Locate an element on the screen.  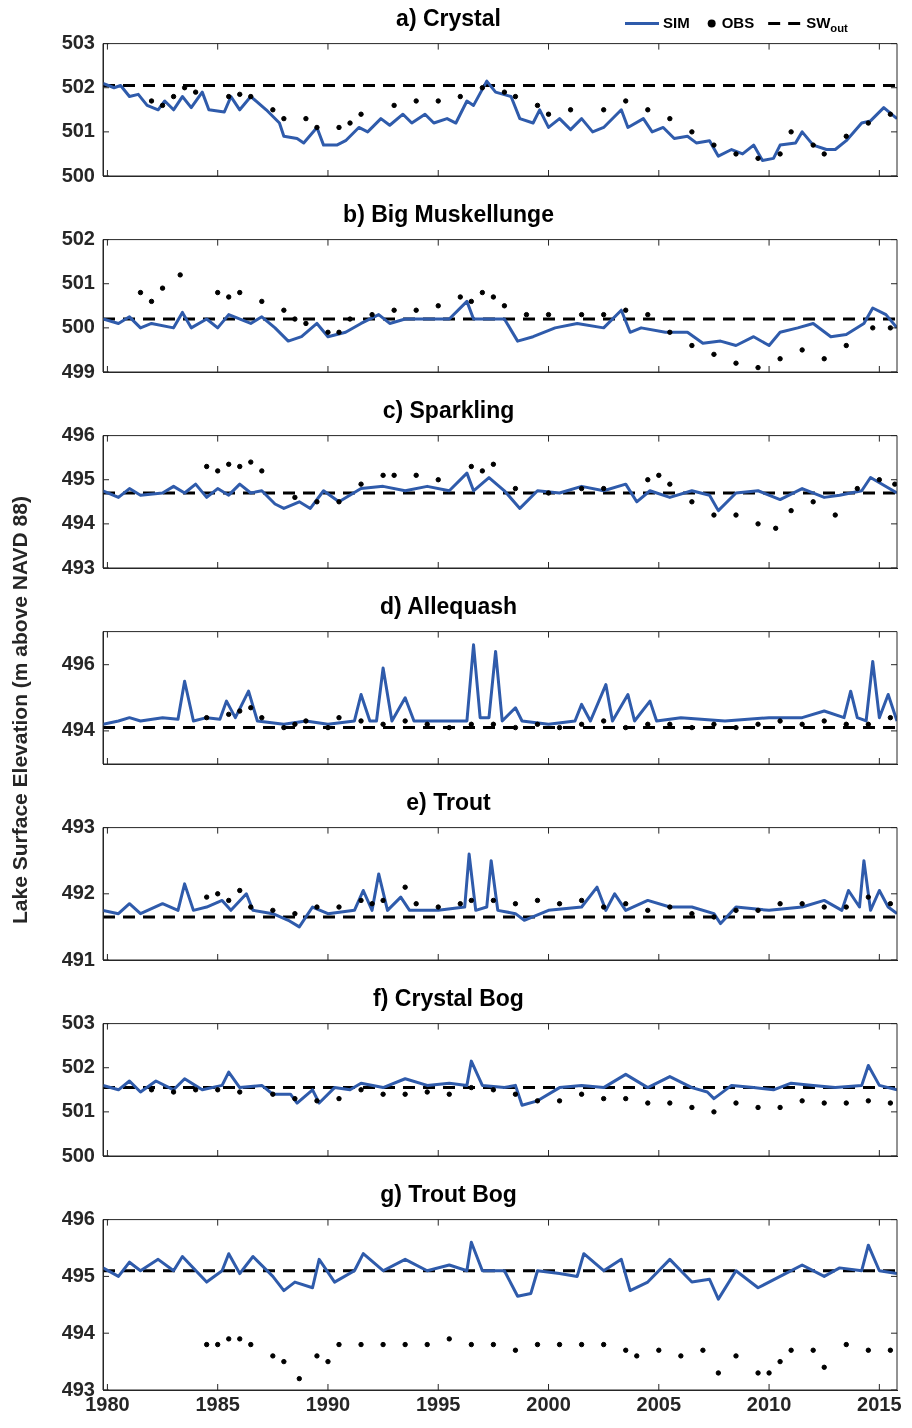
y-tick-label: 491 is located at coordinates (78, 958).